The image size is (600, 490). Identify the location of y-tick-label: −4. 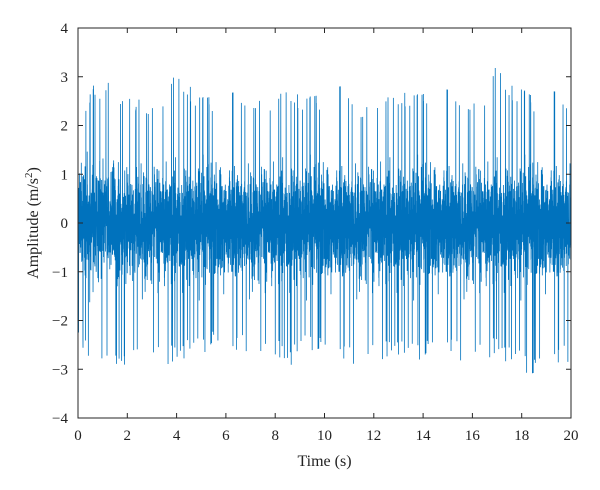
(60, 419).